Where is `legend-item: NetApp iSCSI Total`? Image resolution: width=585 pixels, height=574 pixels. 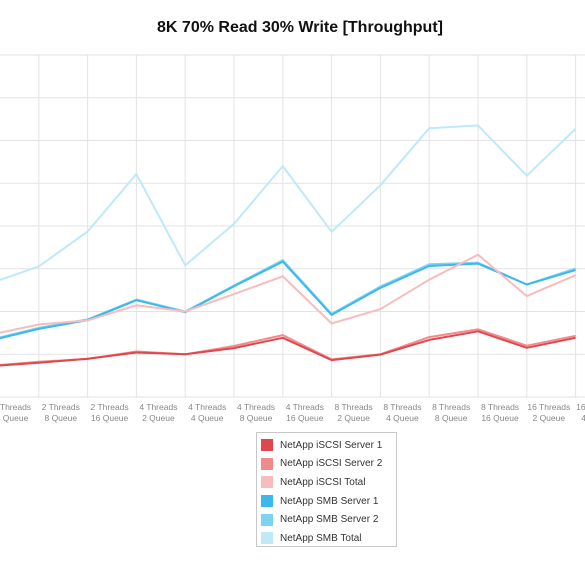
legend-item: NetApp iSCSI Total is located at coordinates (328, 482).